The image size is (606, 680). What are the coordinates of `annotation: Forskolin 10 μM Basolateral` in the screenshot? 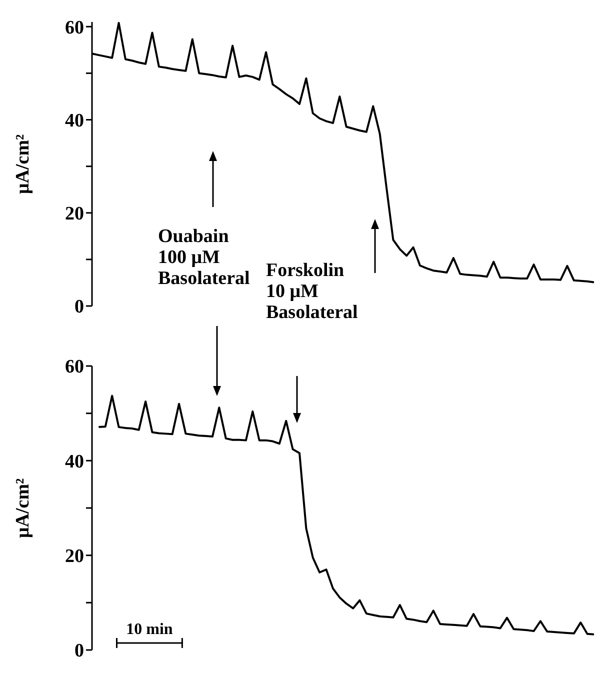 It's located at (312, 291).